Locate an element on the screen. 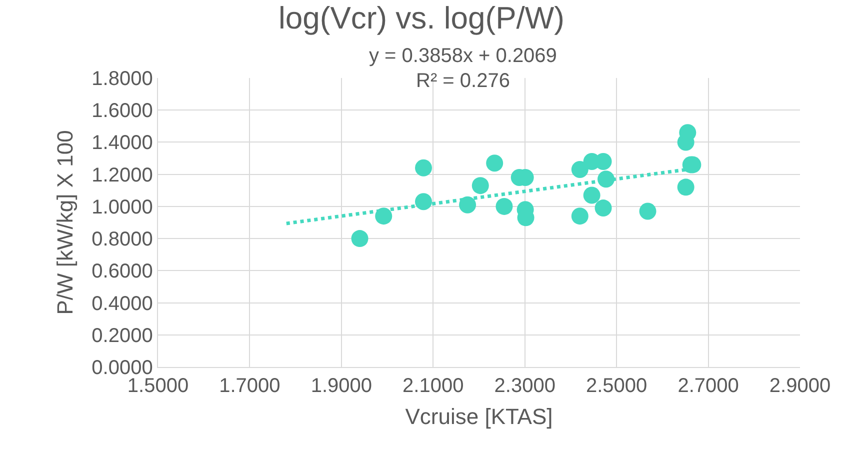 This screenshot has height=449, width=843. annotation: R² = 0.276 is located at coordinates (463, 81).